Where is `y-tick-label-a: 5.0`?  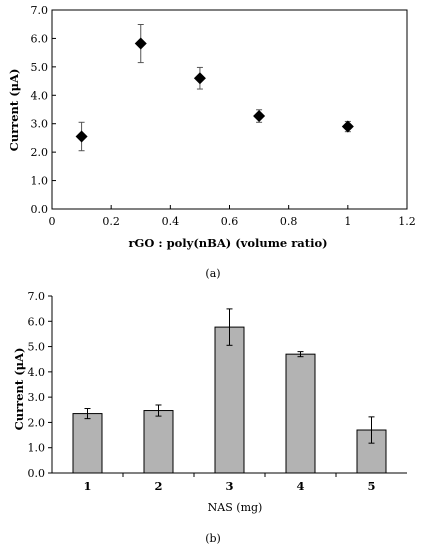
y-tick-label-a: 5.0 is located at coordinates (40, 67).